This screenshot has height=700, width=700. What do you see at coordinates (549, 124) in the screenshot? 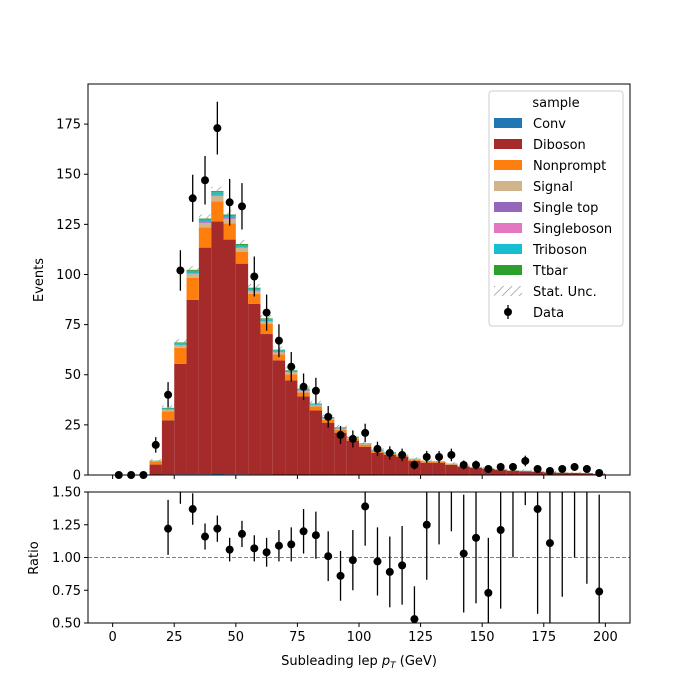
I see `legend-label: Conv` at bounding box center [549, 124].